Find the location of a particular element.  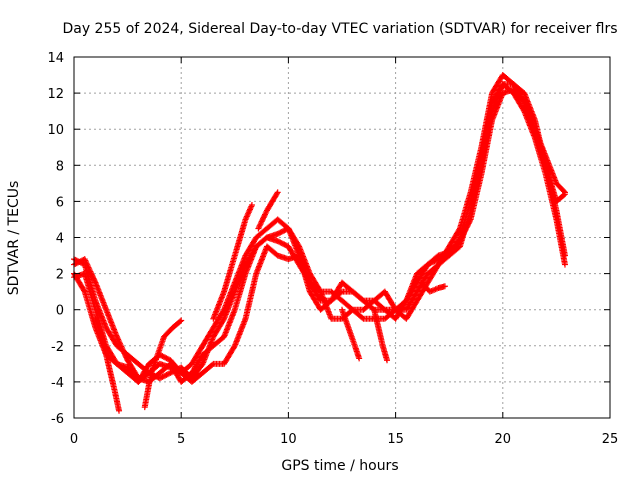

series-branch-drop-14h is located at coordinates (381, 335).